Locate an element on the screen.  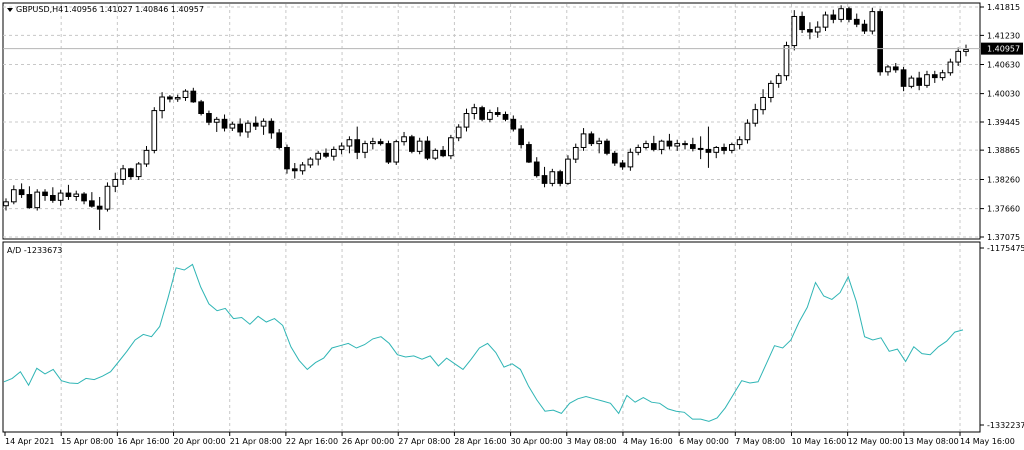
time-tick-label: 10 May 16:00 is located at coordinates (818, 441).